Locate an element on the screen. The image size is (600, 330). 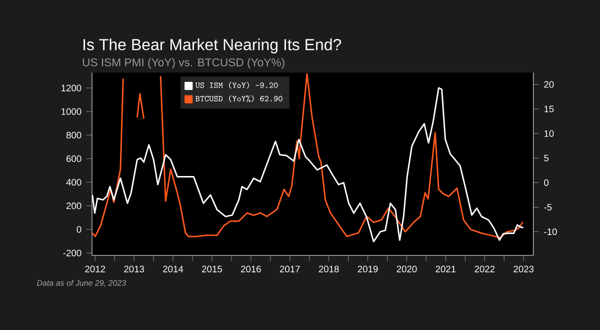
y2-tick-label: 20 is located at coordinates (549, 84).